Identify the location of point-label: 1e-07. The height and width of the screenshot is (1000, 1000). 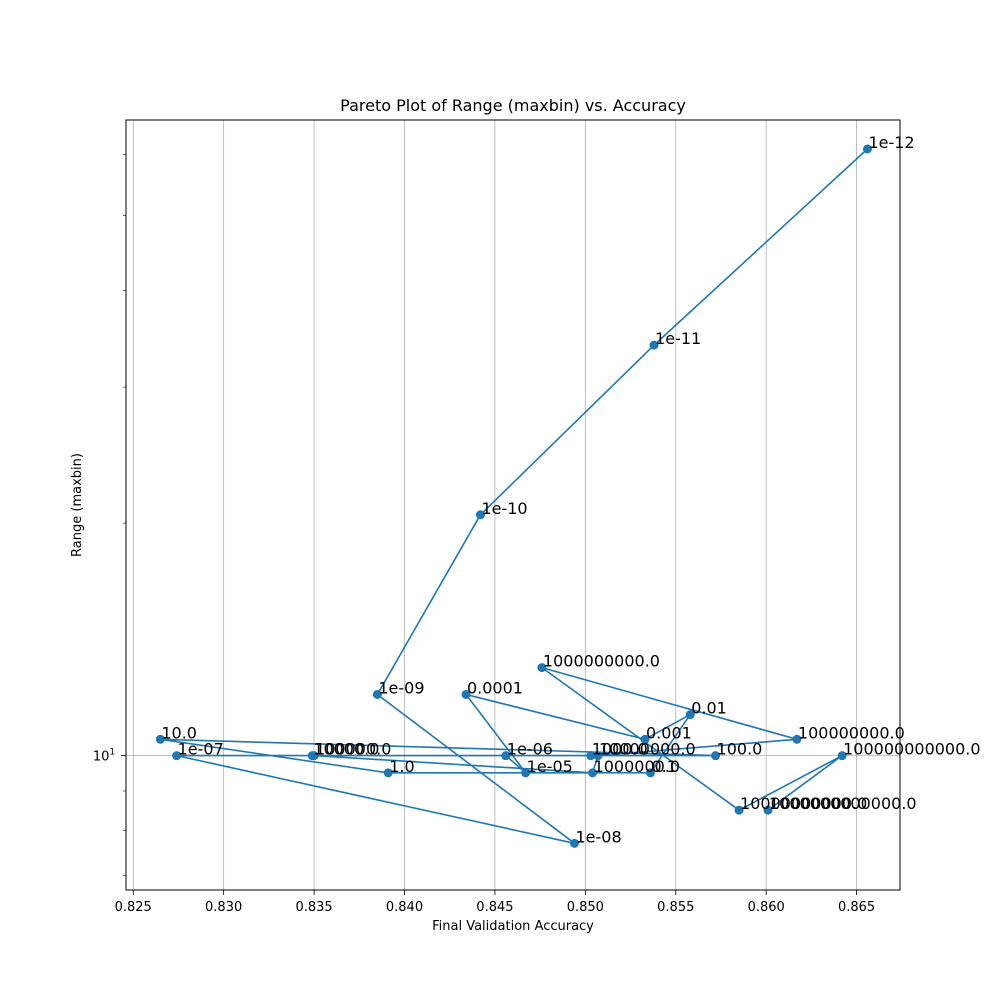
(201, 749).